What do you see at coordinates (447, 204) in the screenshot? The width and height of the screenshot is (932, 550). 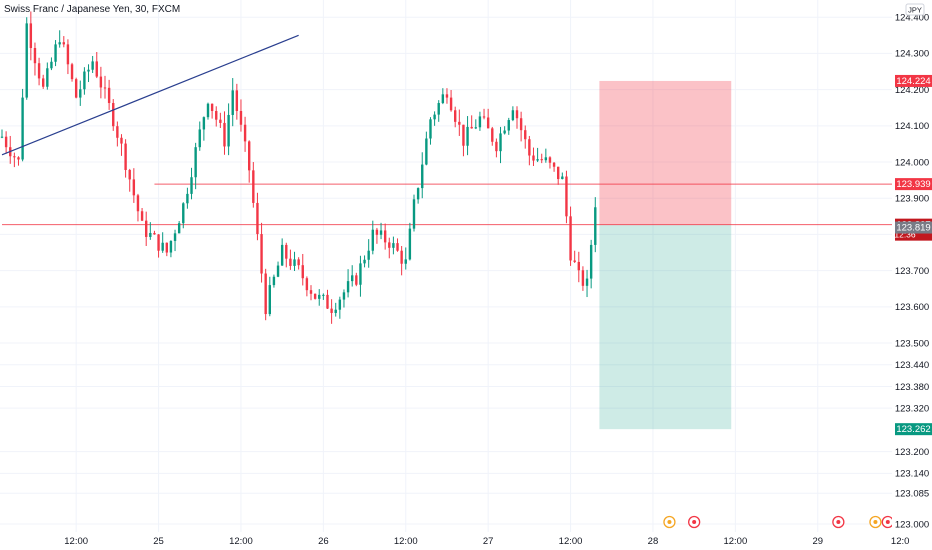 I see `horizontal-lines` at bounding box center [447, 204].